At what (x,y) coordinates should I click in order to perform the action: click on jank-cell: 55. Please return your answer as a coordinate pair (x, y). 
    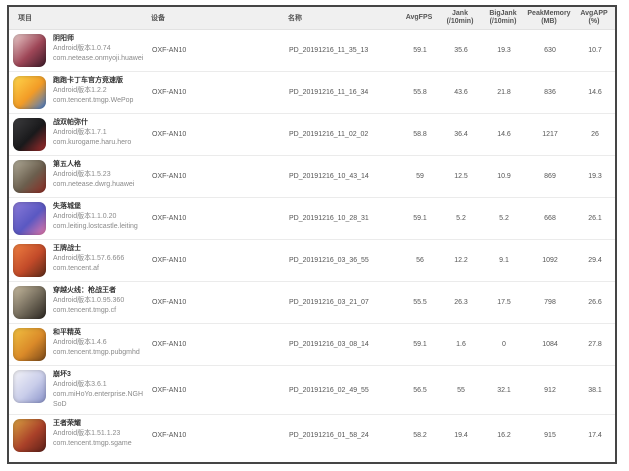
    Looking at the image, I should click on (461, 390).